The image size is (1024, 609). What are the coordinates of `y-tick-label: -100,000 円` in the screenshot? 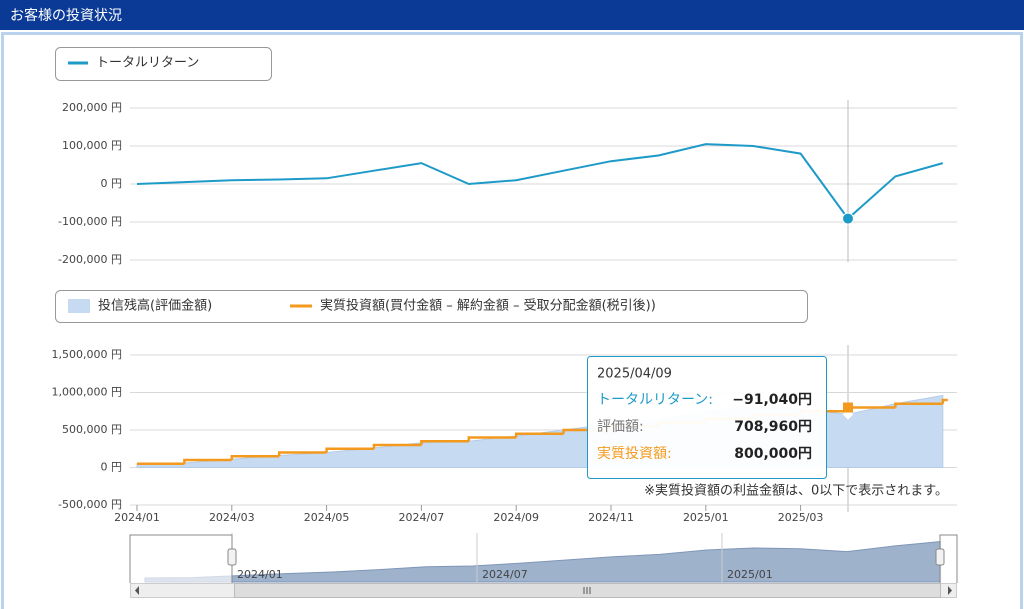 It's located at (90, 221).